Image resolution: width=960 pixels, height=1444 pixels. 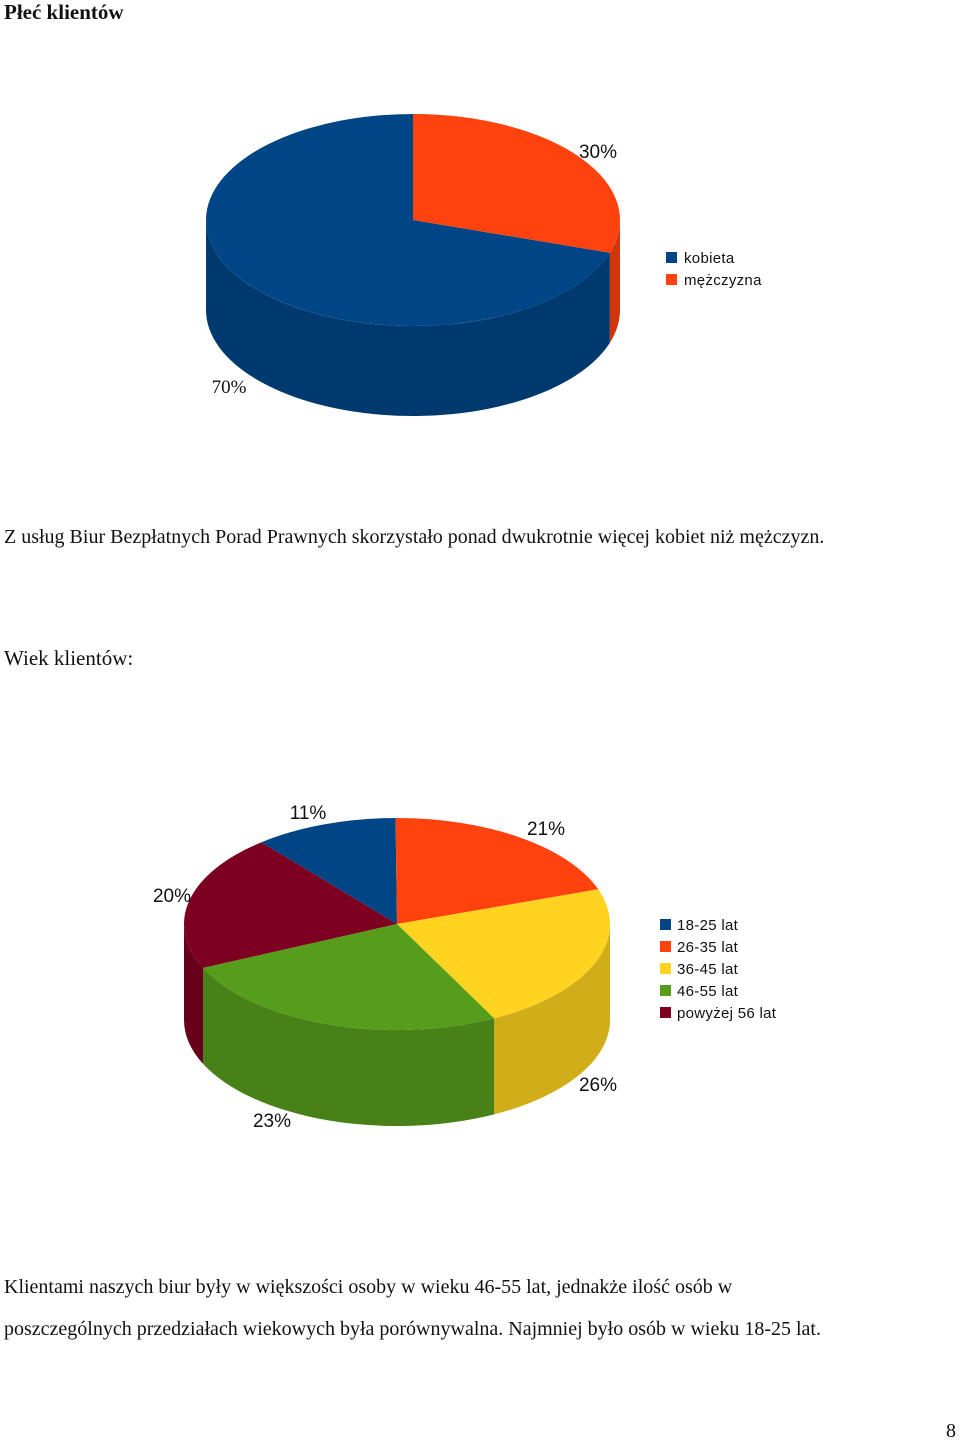 I want to click on pie-label-powyzej-56: 21%, so click(x=546, y=829).